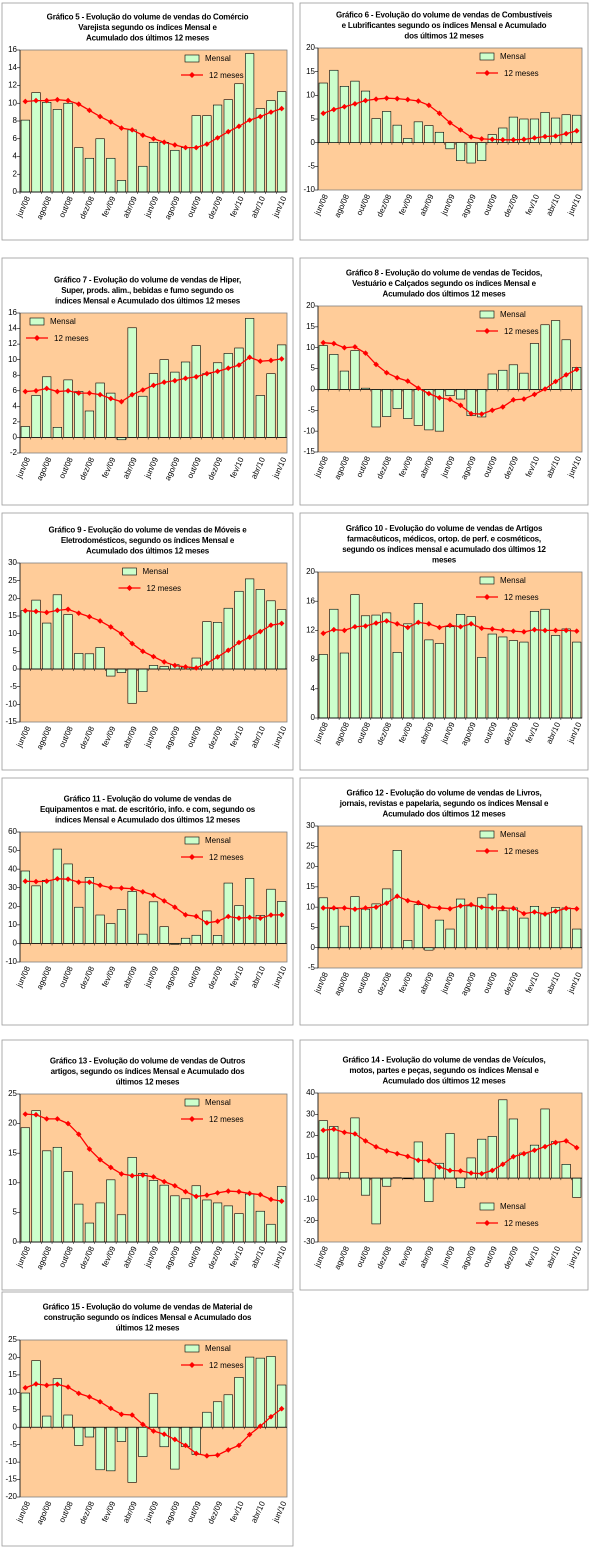 The image size is (590, 1549). I want to click on y-tick-label: 40, so click(12, 868).